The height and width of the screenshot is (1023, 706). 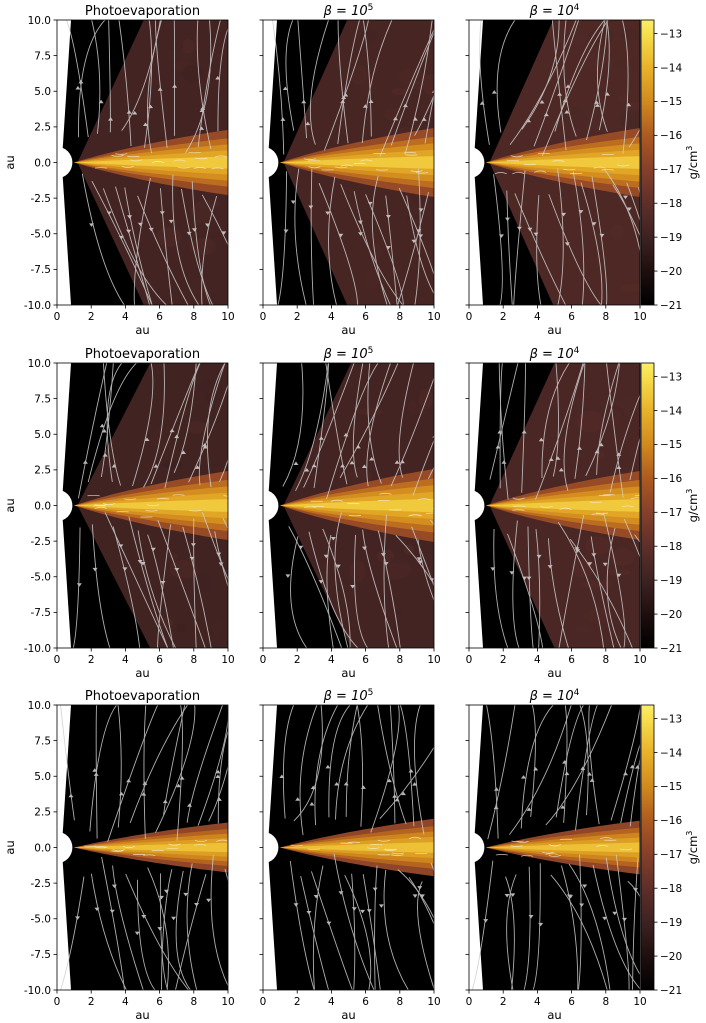 What do you see at coordinates (91, 660) in the screenshot?
I see `x-tick-label: 2` at bounding box center [91, 660].